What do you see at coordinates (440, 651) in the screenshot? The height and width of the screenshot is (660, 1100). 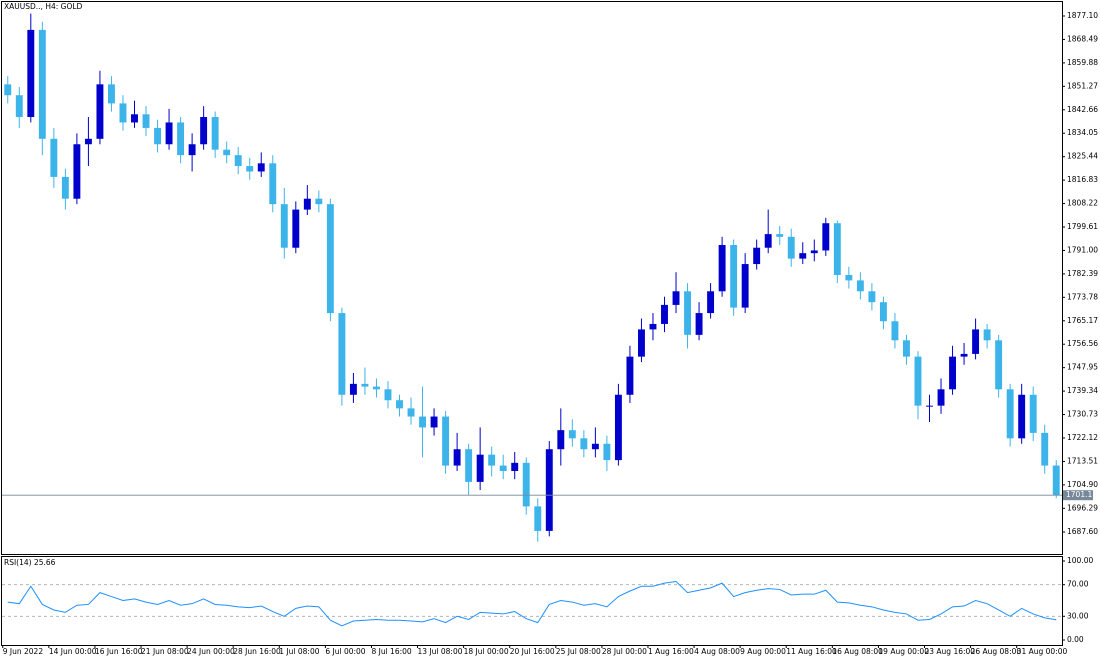 I see `x-tick-label: 13 Jul 08:00` at bounding box center [440, 651].